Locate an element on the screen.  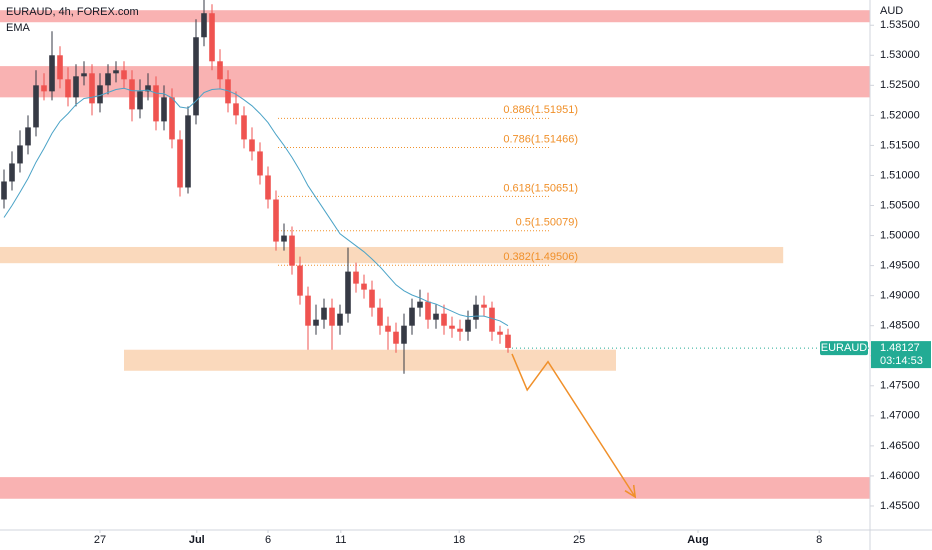
projection-path is located at coordinates (573, 425).